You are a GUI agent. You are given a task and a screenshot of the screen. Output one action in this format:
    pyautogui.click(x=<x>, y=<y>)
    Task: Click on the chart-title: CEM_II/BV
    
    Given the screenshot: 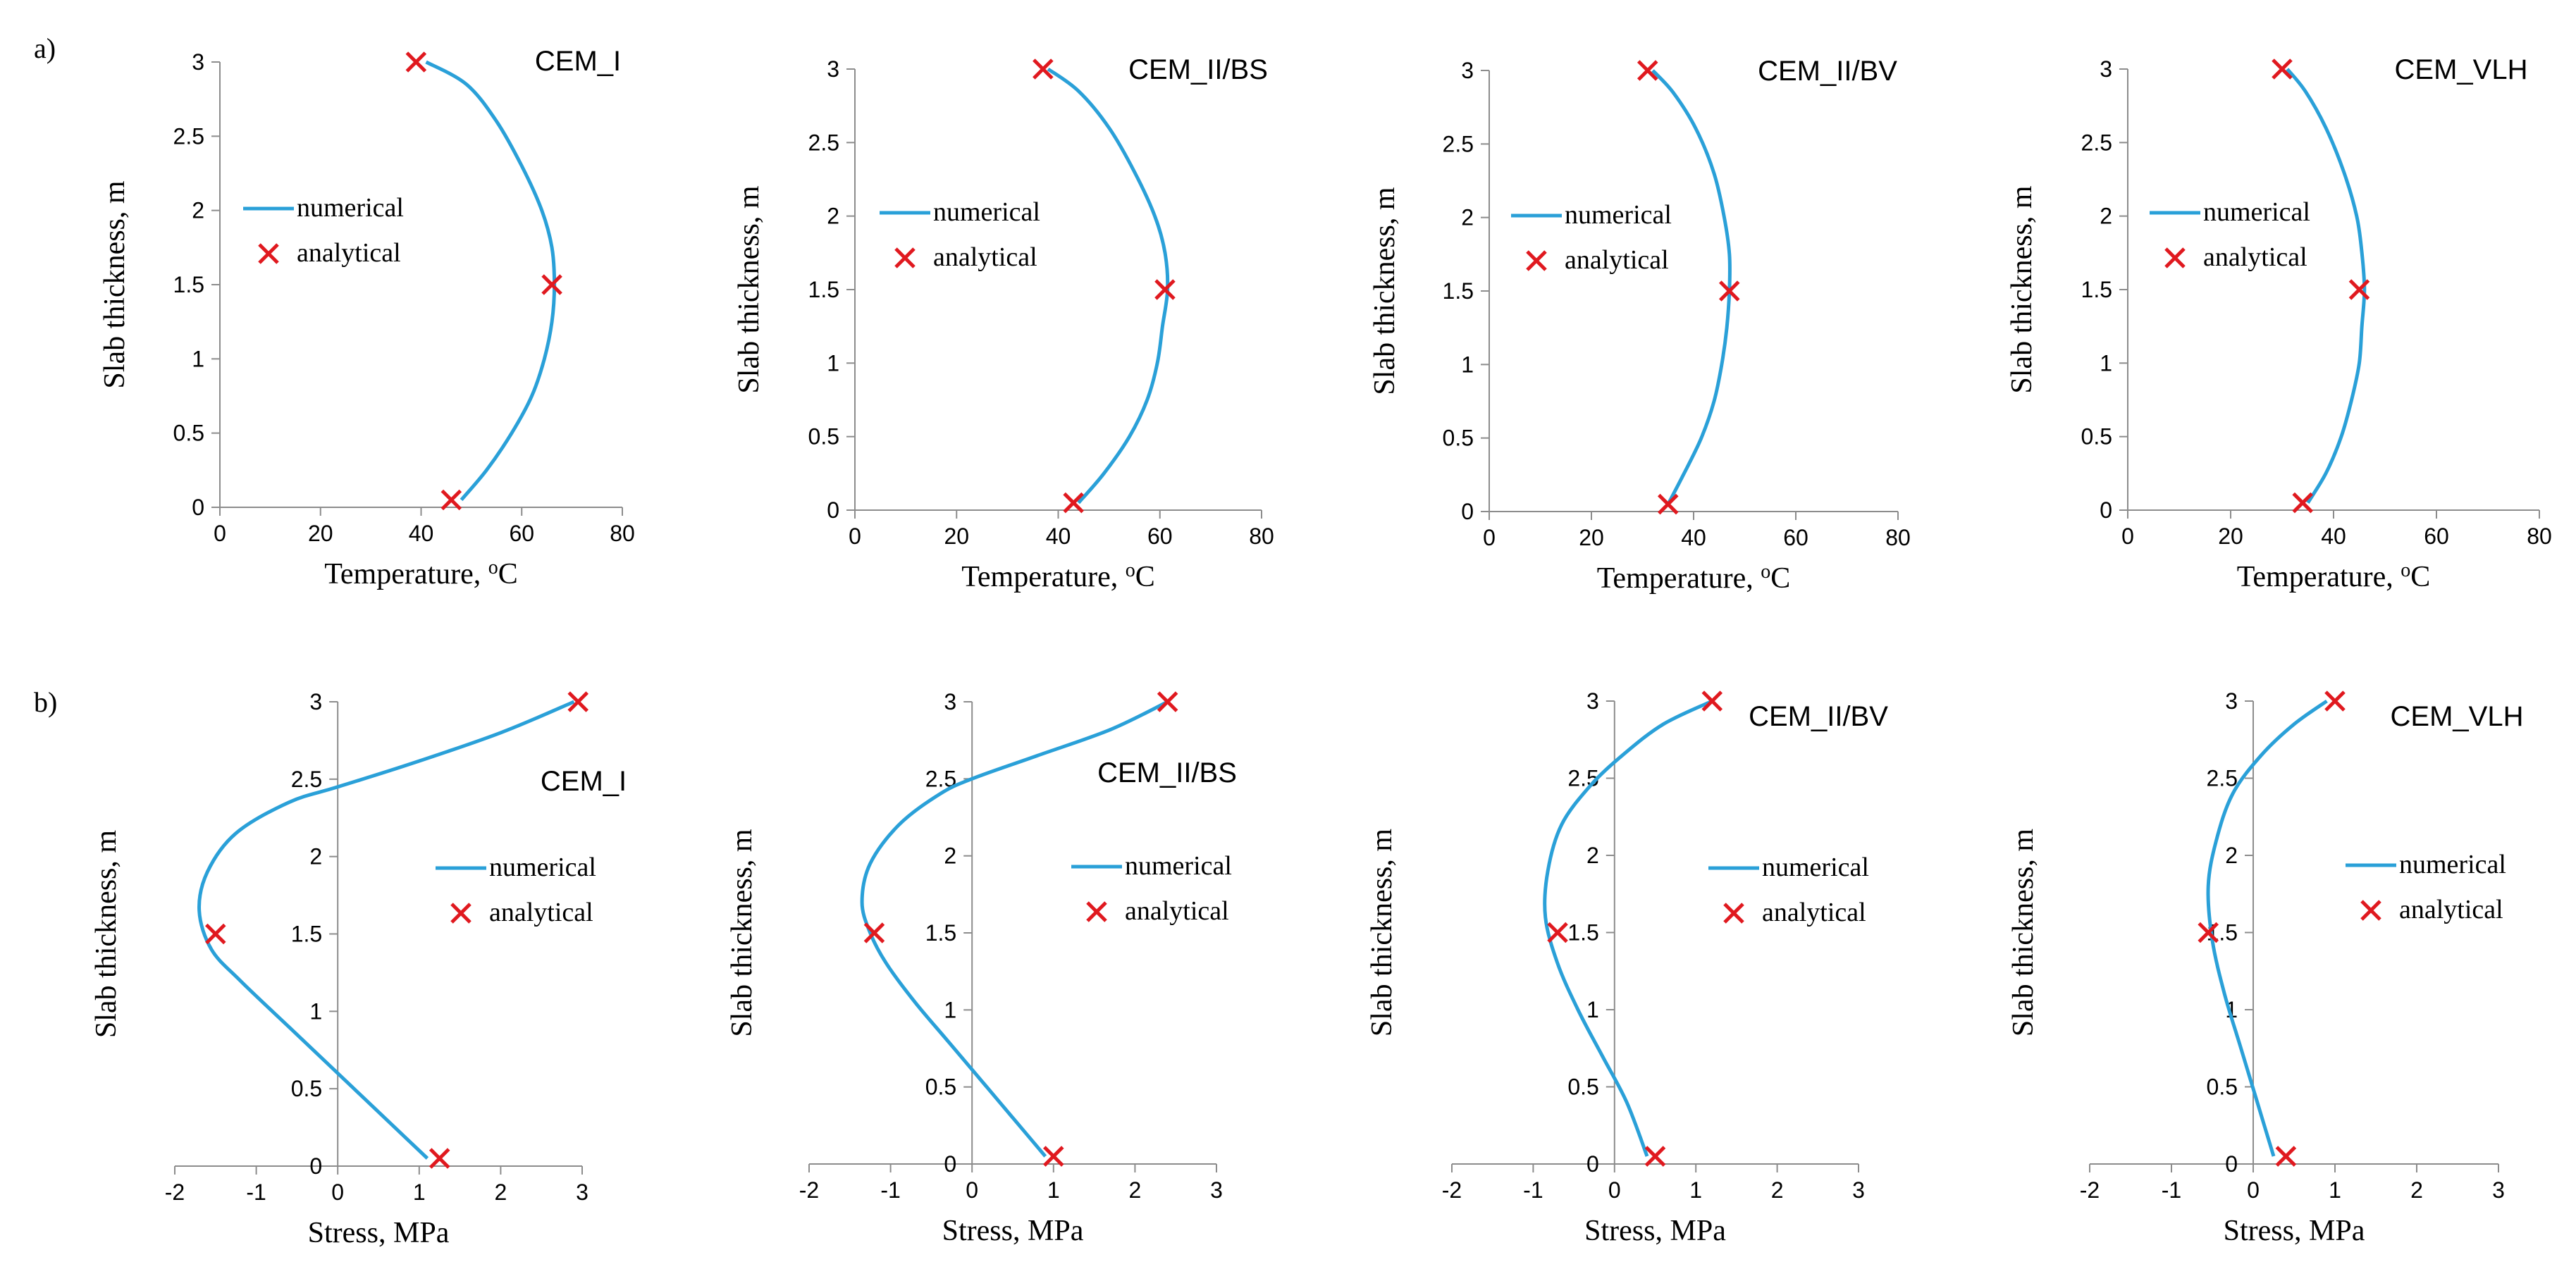 What is the action you would take?
    pyautogui.click(x=1819, y=716)
    